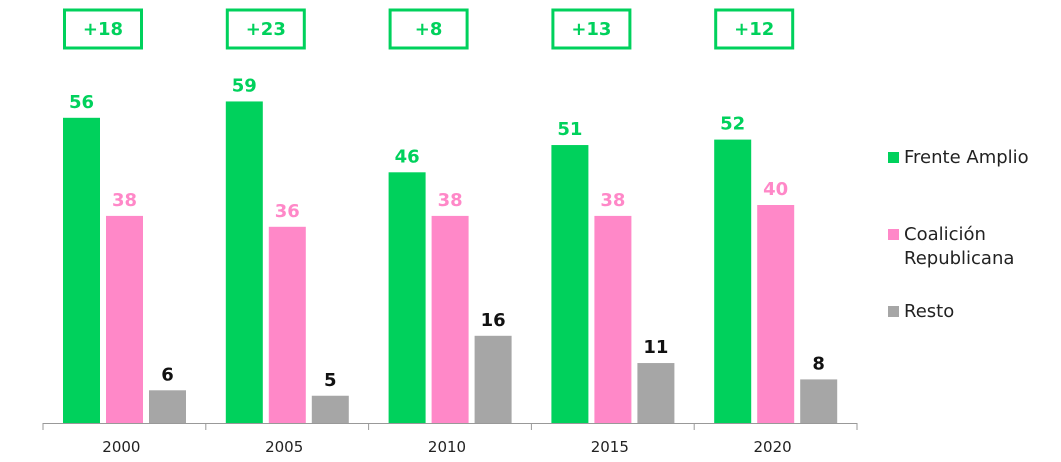  I want to click on x-tick-label: 2000, so click(121, 447).